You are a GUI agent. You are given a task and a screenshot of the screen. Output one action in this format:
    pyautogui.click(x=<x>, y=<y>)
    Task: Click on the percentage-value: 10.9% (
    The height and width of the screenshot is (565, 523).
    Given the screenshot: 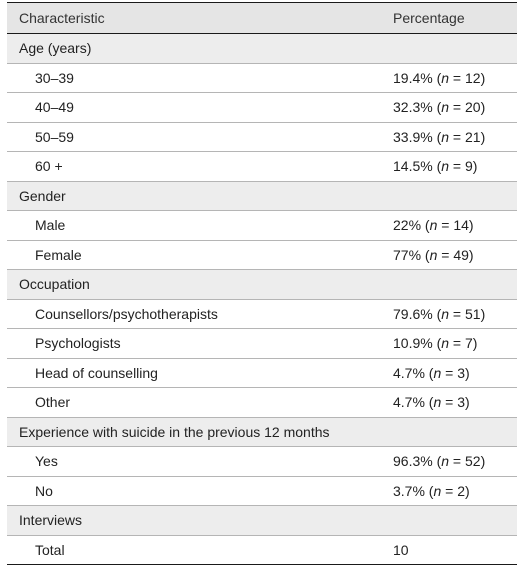 What is the action you would take?
    pyautogui.click(x=417, y=343)
    